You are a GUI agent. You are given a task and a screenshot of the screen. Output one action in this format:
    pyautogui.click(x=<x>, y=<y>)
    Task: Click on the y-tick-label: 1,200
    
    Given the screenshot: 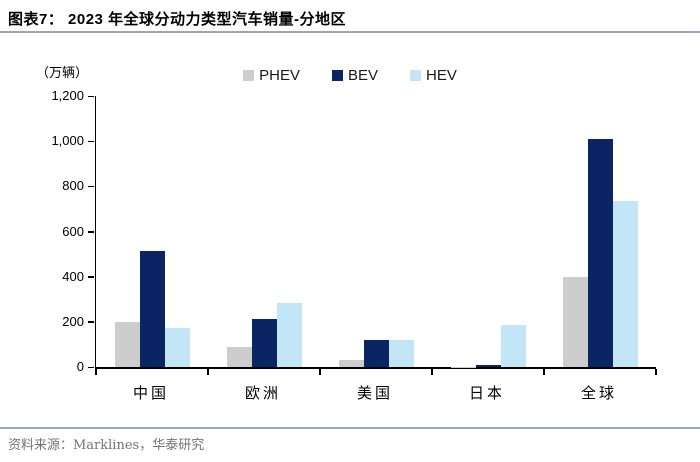 What is the action you would take?
    pyautogui.click(x=67, y=95)
    